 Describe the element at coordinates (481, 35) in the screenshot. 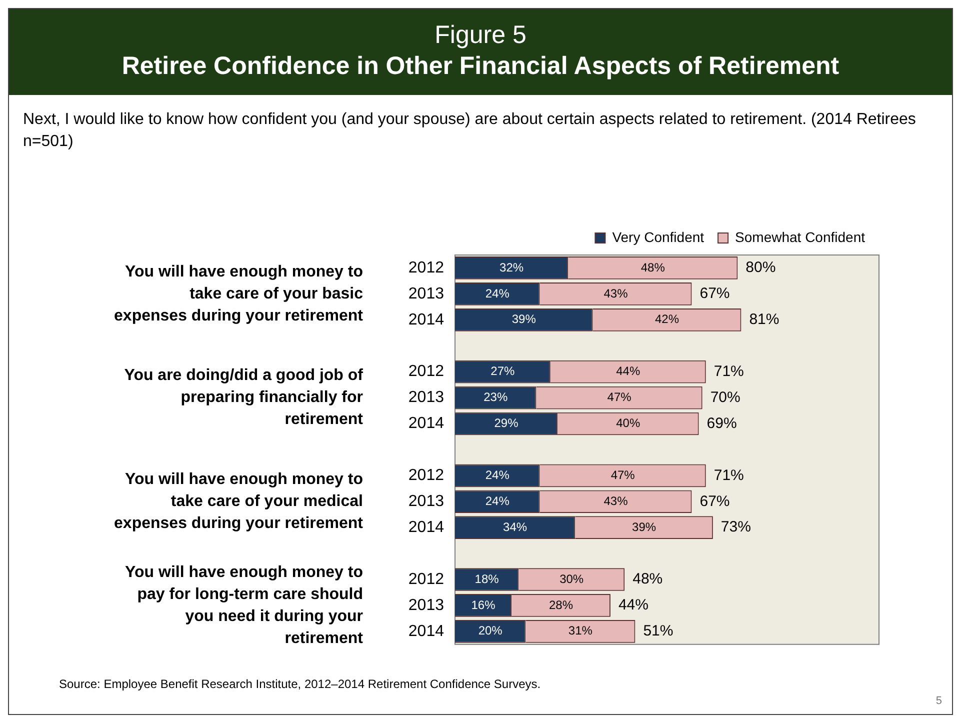

I see `chart-title: Figure 5` at that location.